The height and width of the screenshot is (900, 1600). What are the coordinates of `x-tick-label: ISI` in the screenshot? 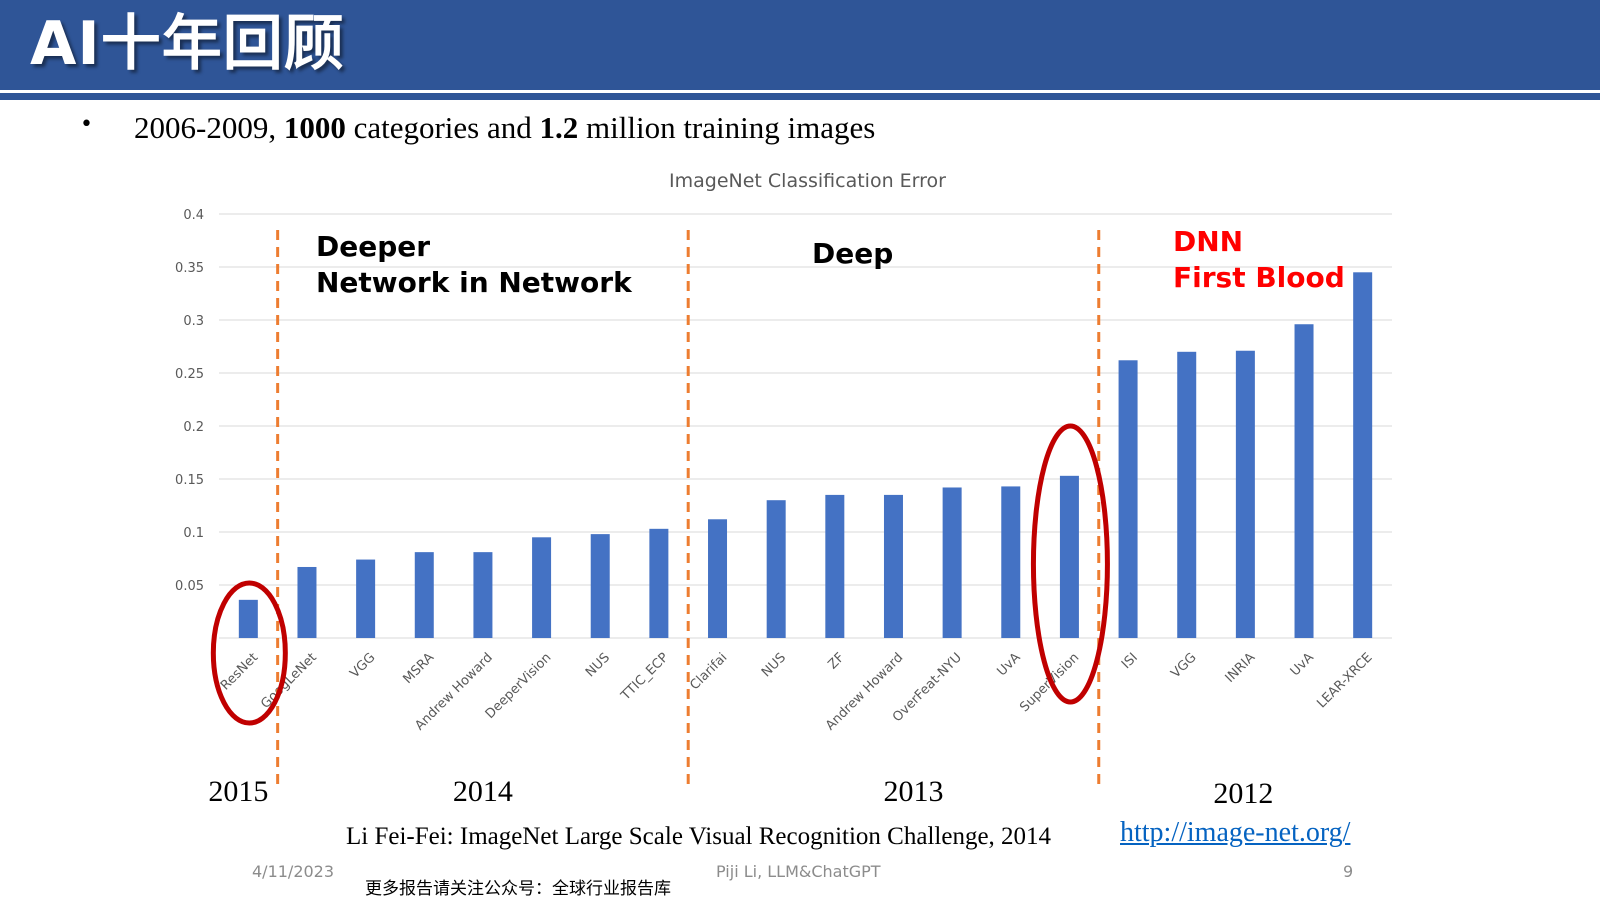 It's located at (1130, 661).